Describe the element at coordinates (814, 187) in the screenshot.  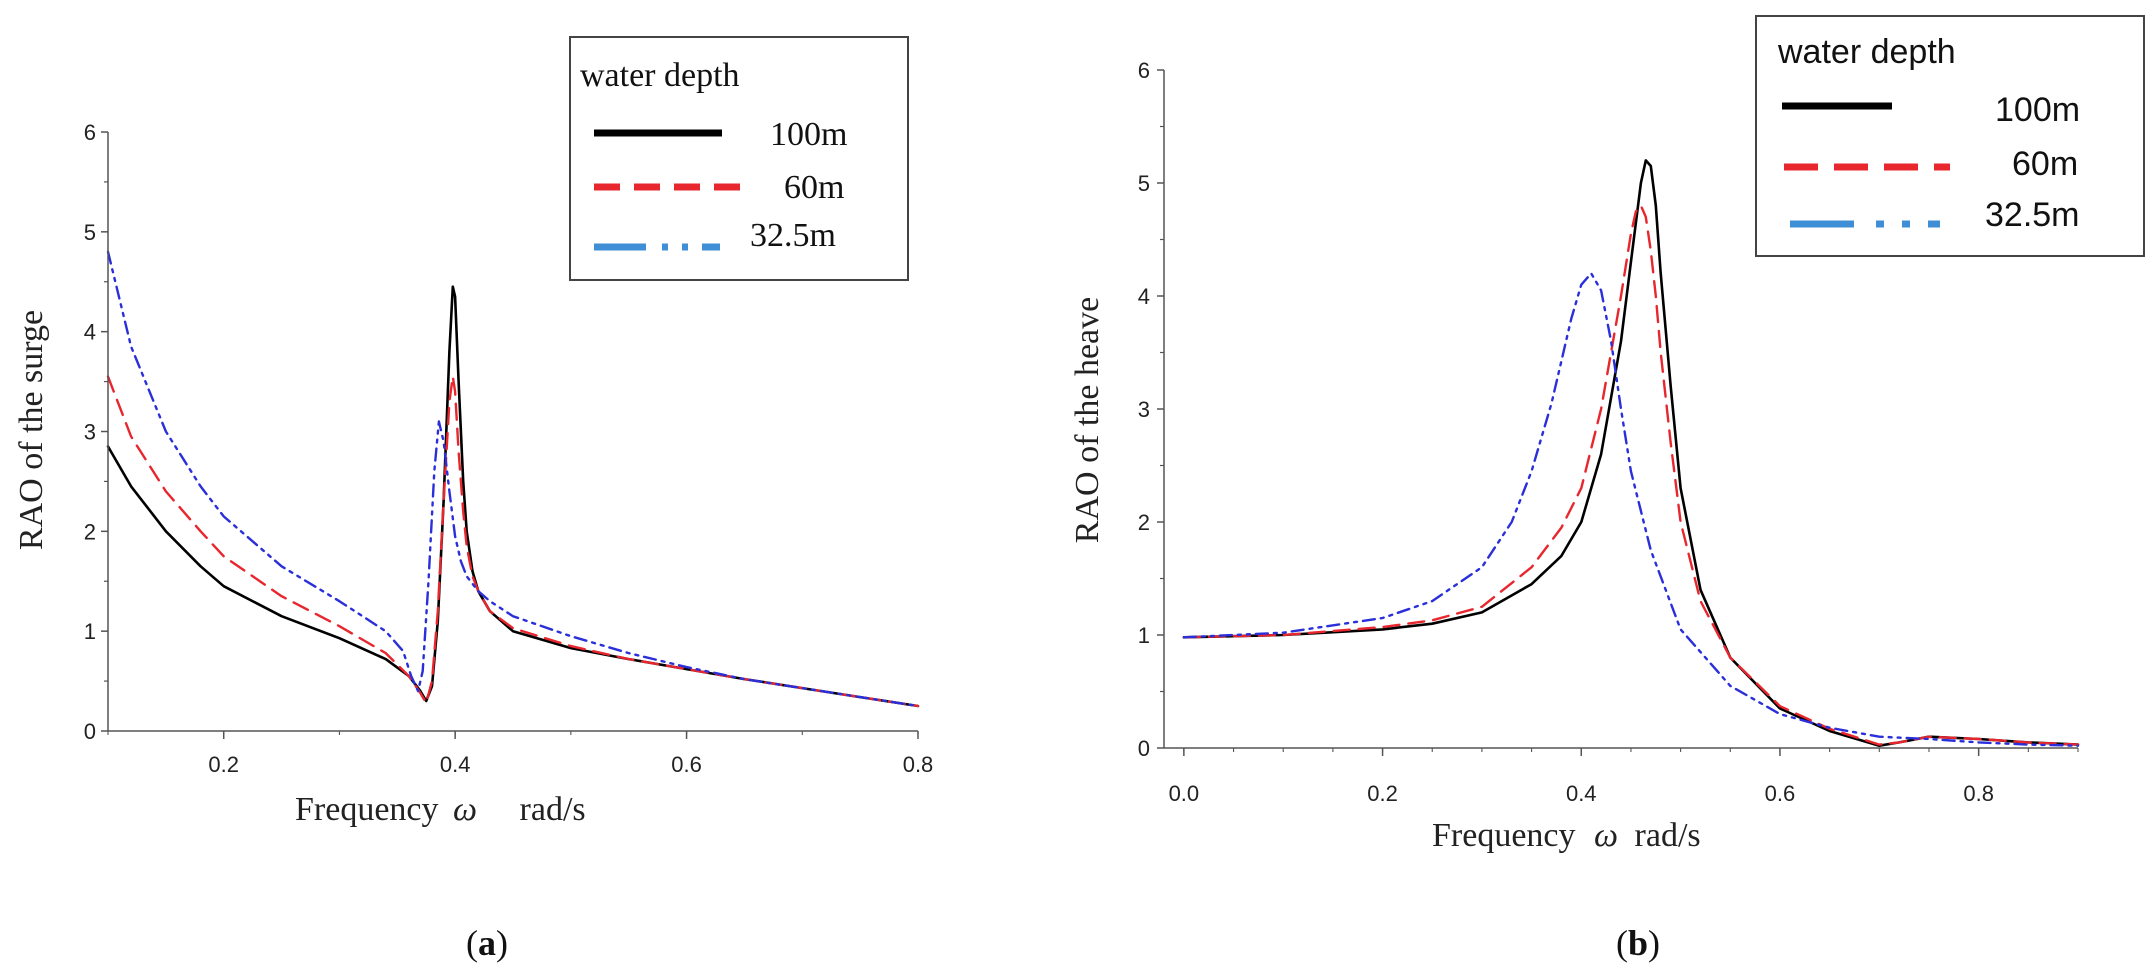
I see `surge-legend-label-60m: 60m` at that location.